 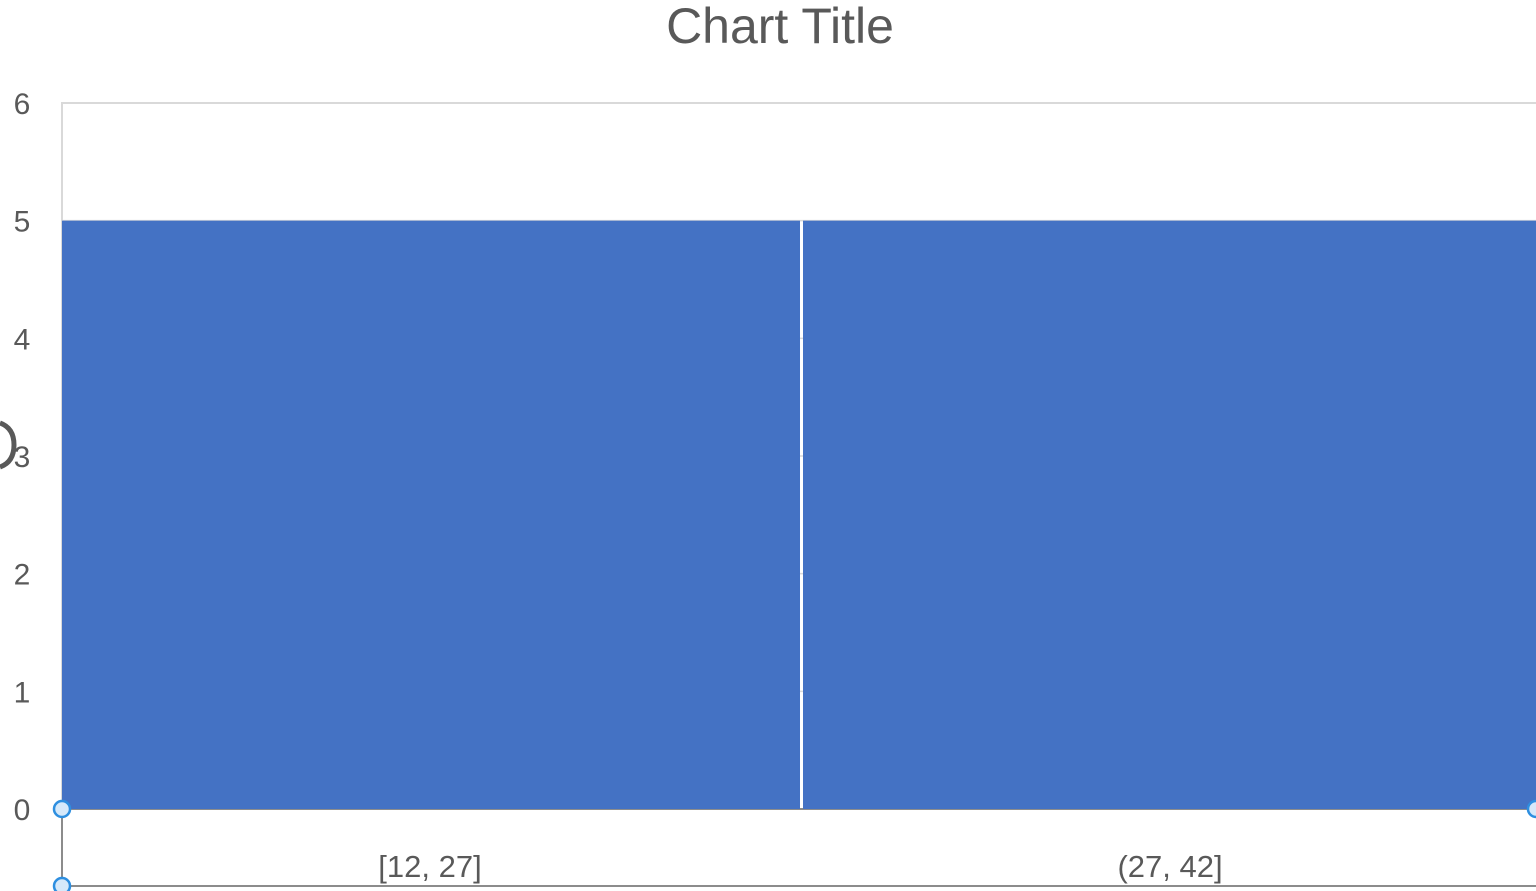 I want to click on clipped-axis-title-glyph, so click(x=8, y=445).